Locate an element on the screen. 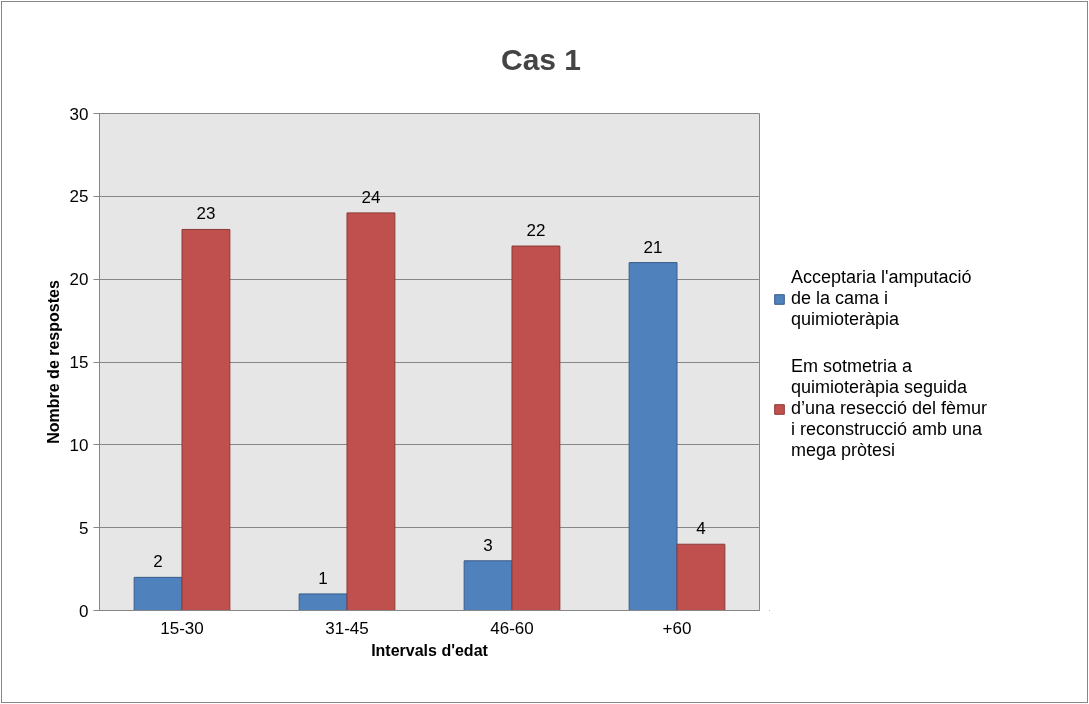 The height and width of the screenshot is (704, 1089). data-label: 3 is located at coordinates (488, 545).